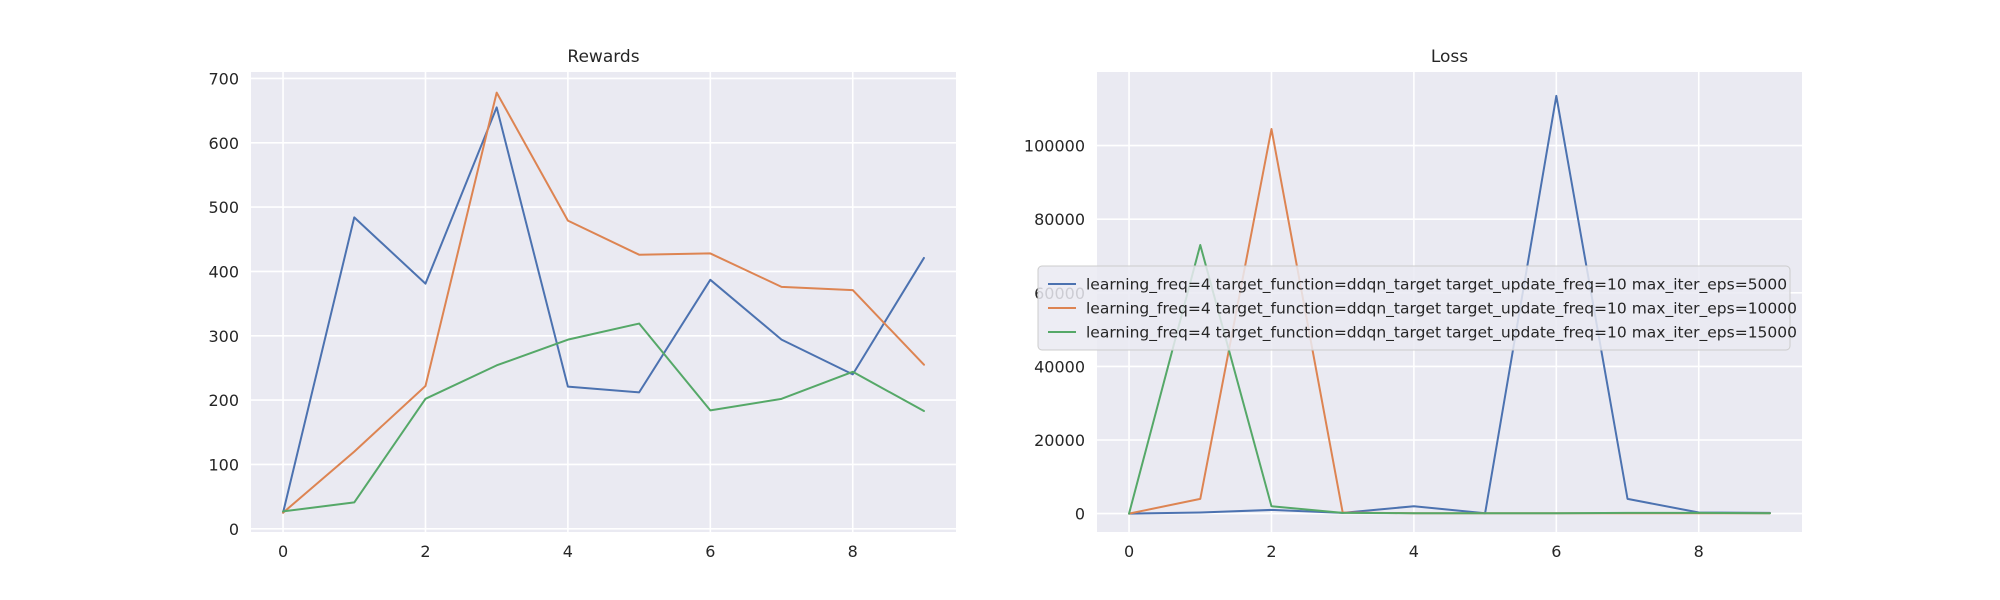 This screenshot has height=600, width=2000. Describe the element at coordinates (223, 78) in the screenshot. I see `rewards-y-tick-label: 700` at that location.